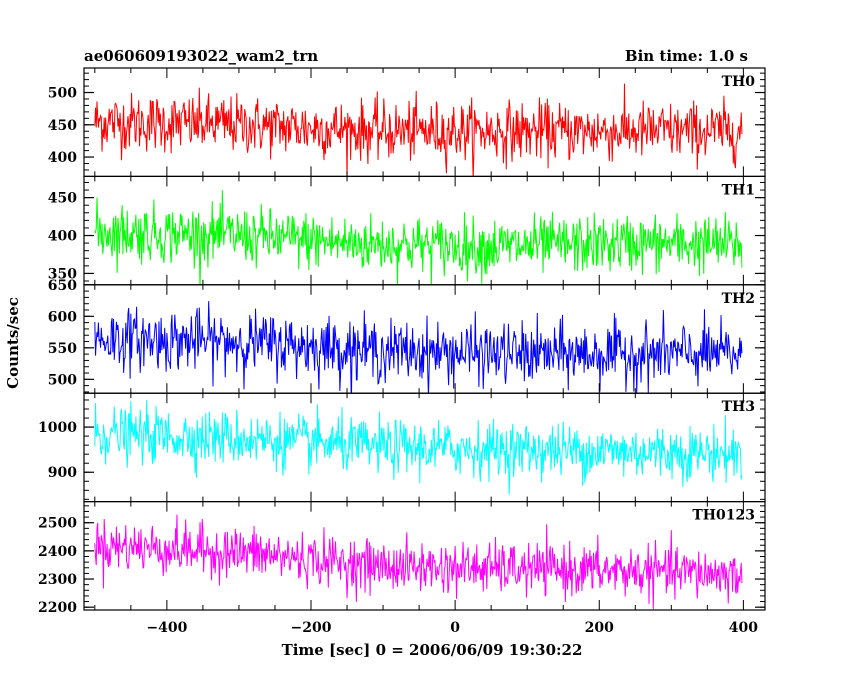 Image resolution: width=850 pixels, height=680 pixels. Describe the element at coordinates (57, 428) in the screenshot. I see `y-tick-label: 1000` at that location.